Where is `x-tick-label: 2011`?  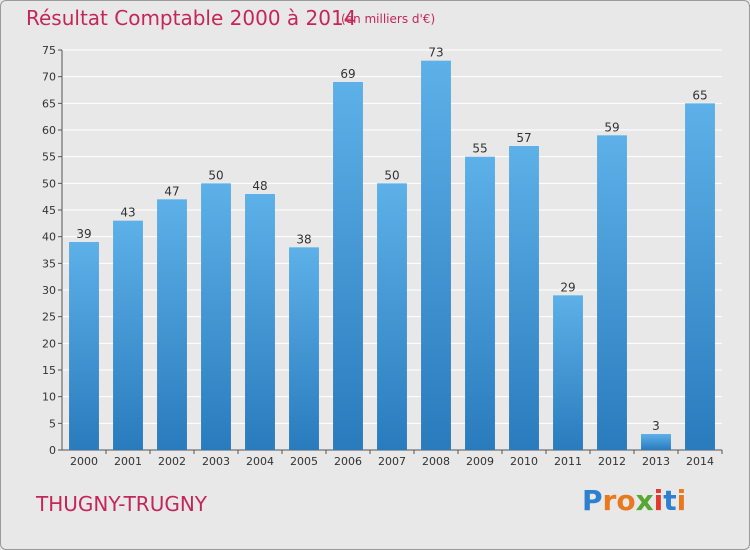
x-tick-label: 2011 is located at coordinates (568, 461).